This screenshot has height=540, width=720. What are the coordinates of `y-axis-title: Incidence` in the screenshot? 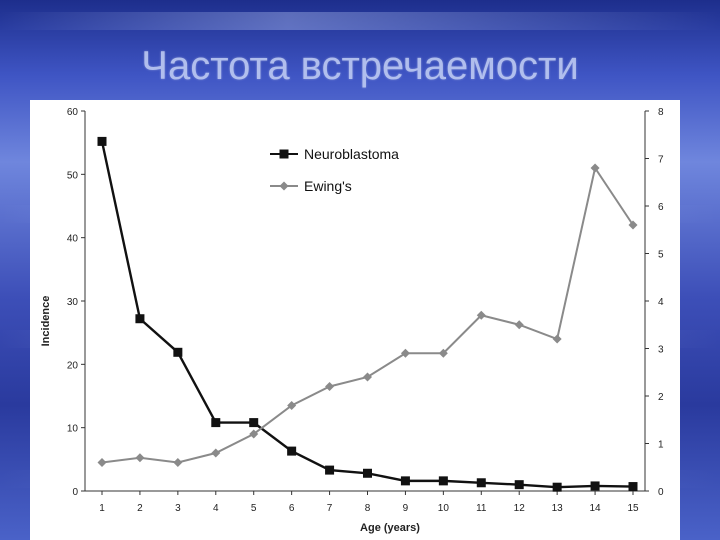 It's located at (46, 321).